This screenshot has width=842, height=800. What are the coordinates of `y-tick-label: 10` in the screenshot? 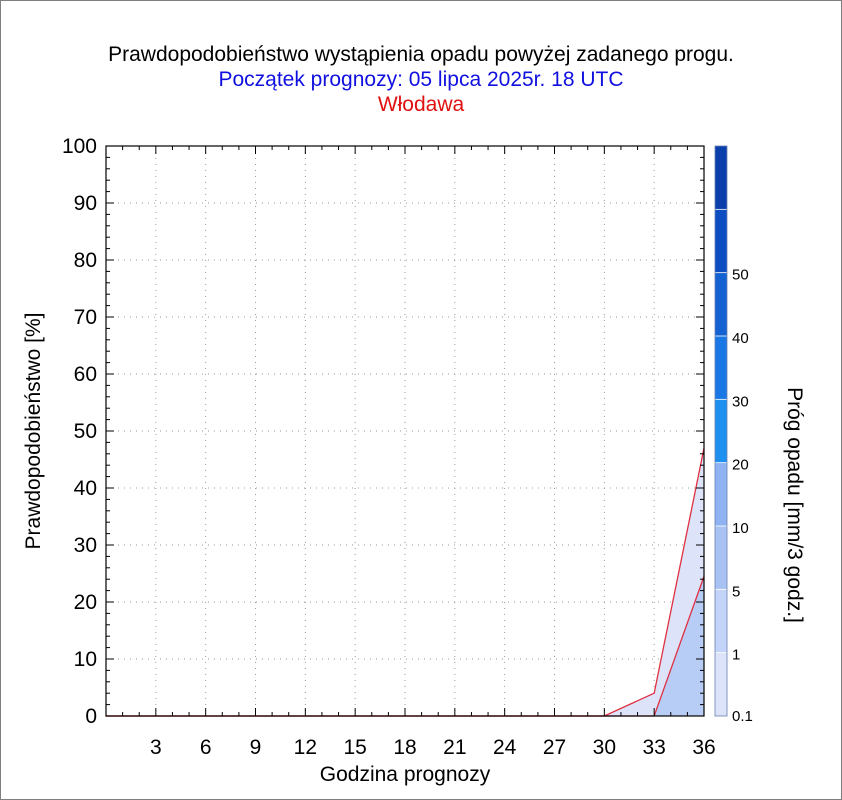 It's located at (85, 659).